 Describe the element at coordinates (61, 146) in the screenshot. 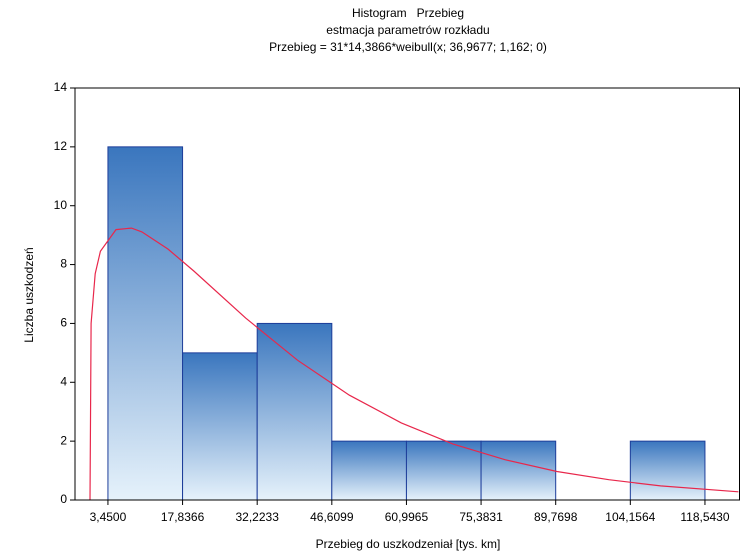

I see `y-tick-label: 12` at that location.